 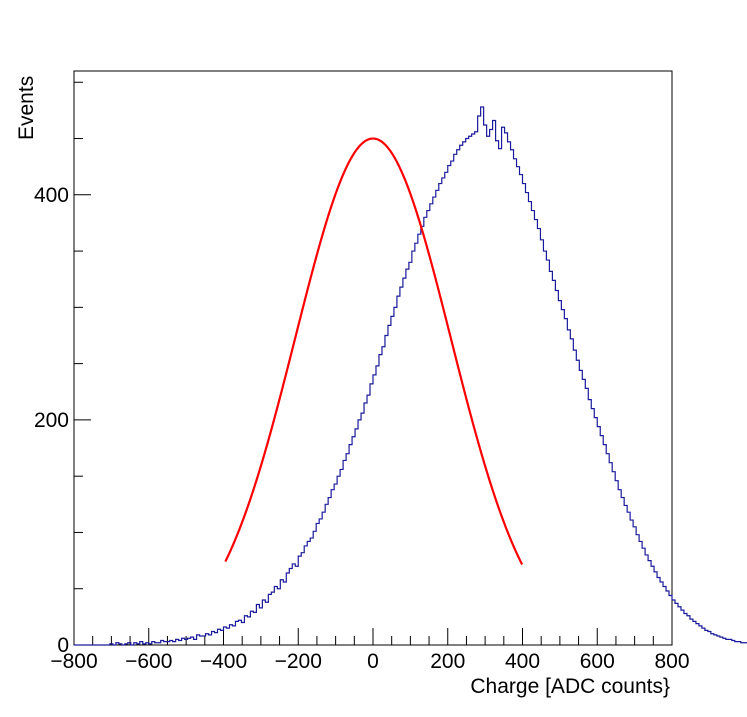 What do you see at coordinates (570, 686) in the screenshot?
I see `x-axis-title: Charge [ADC counts}` at bounding box center [570, 686].